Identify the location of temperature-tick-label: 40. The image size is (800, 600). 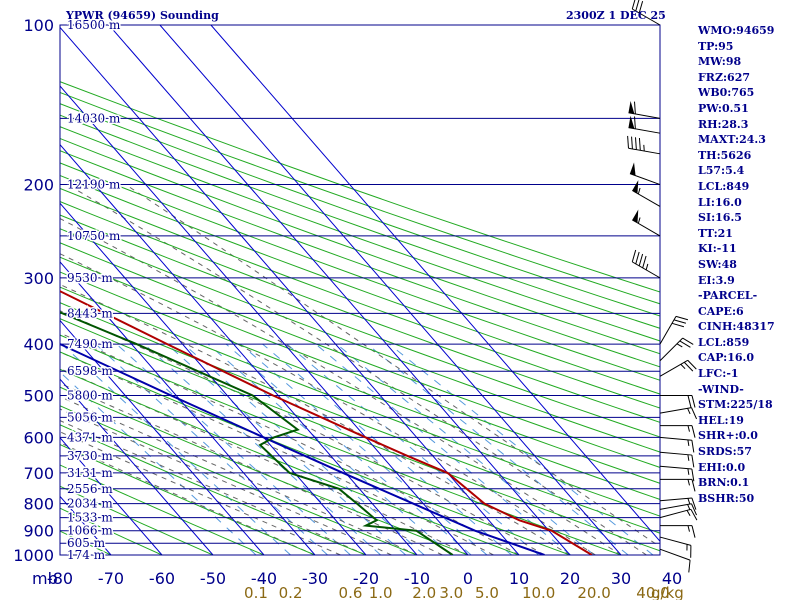
(672, 578).